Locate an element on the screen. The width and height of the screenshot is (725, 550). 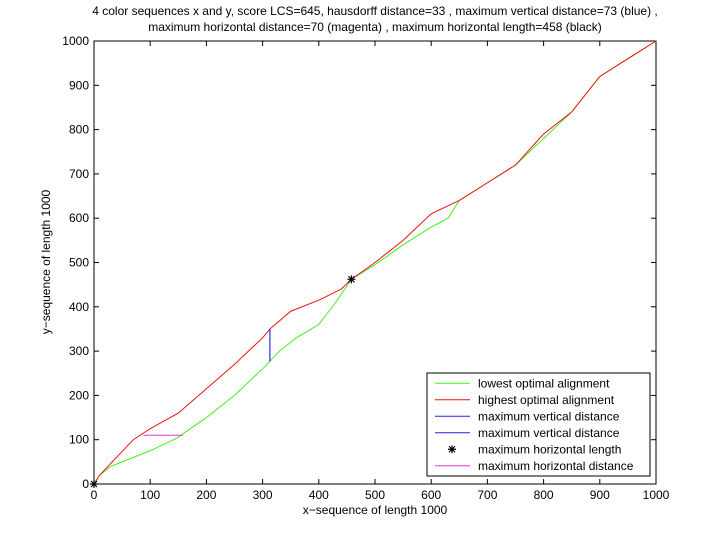
legend is located at coordinates (538, 424).